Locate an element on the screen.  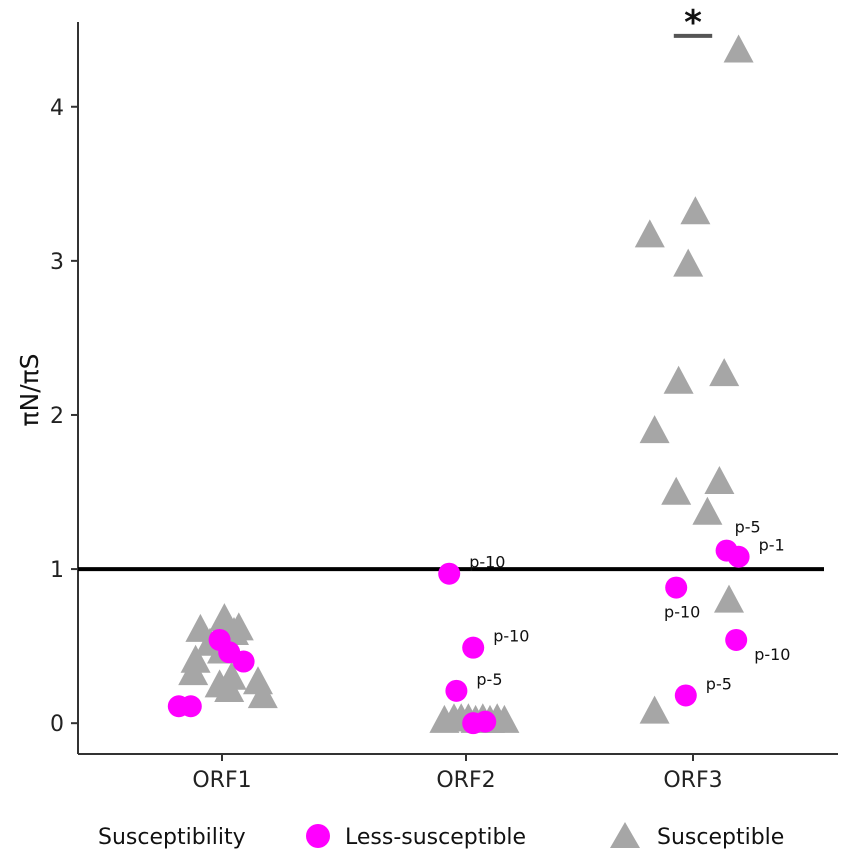
significance-bracket: * is located at coordinates (693, 23).